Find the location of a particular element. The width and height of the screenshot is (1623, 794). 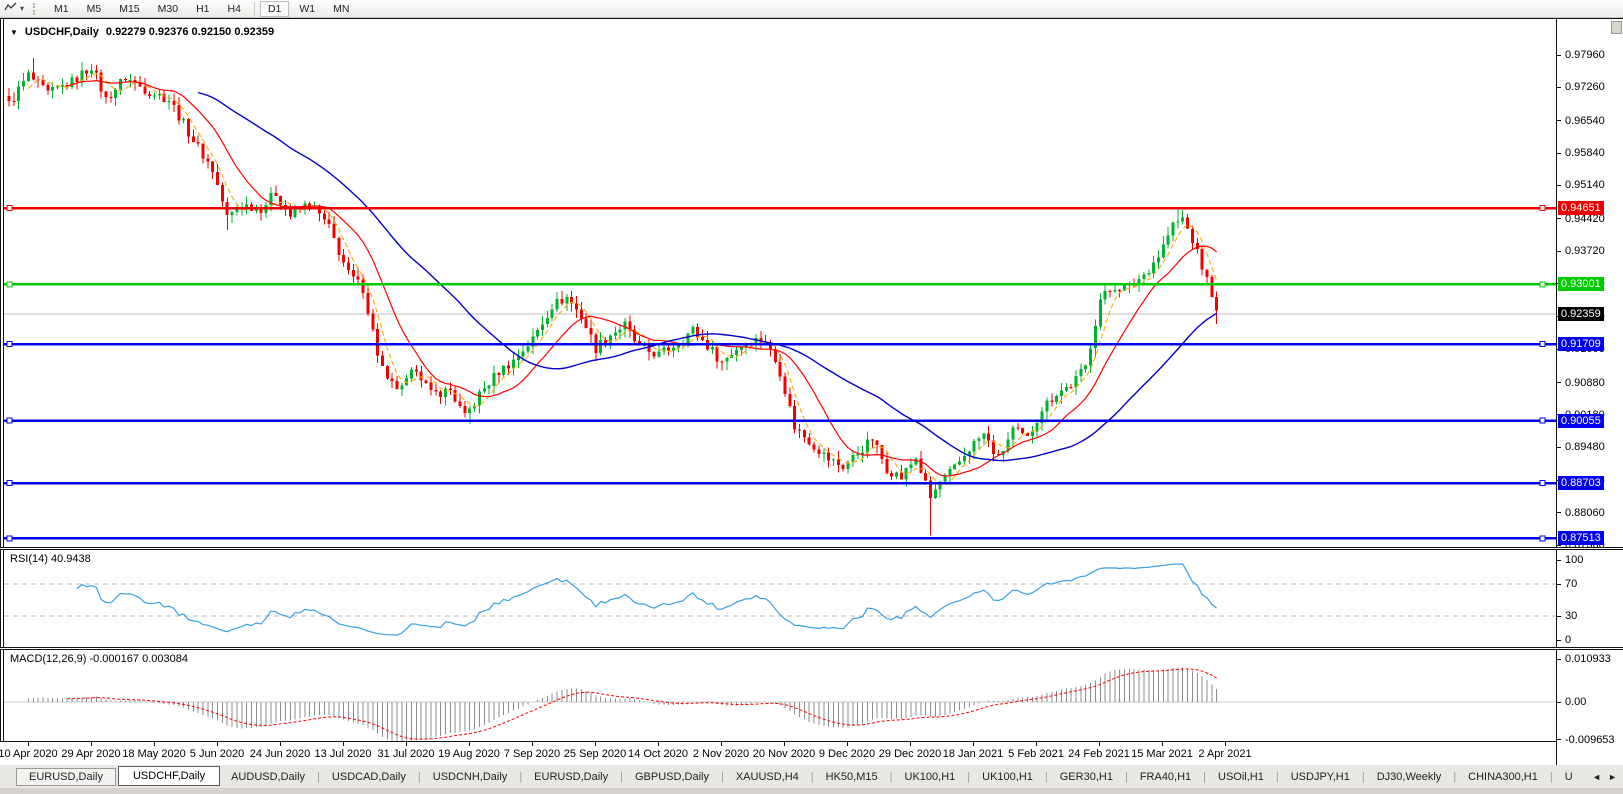

chart-tab-usoil-h1: USOil,H1 is located at coordinates (1241, 776).